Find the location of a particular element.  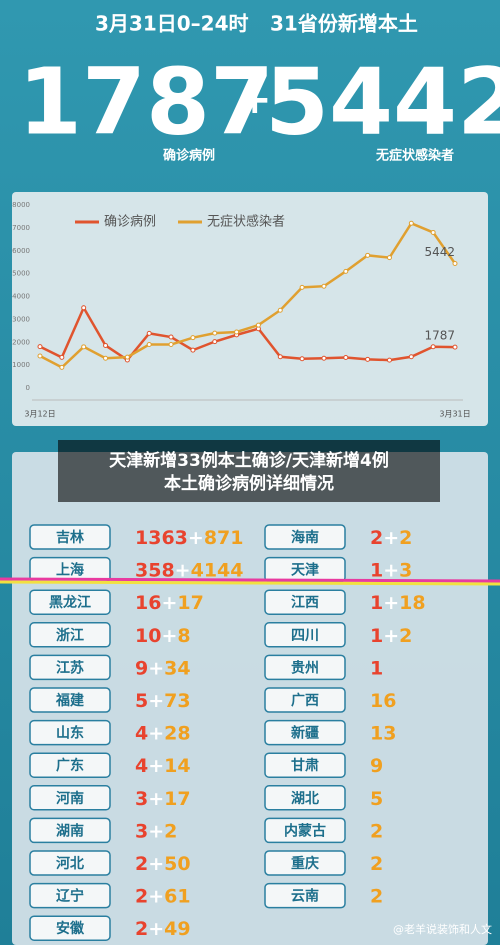

province-name: 贵州 is located at coordinates (305, 667).